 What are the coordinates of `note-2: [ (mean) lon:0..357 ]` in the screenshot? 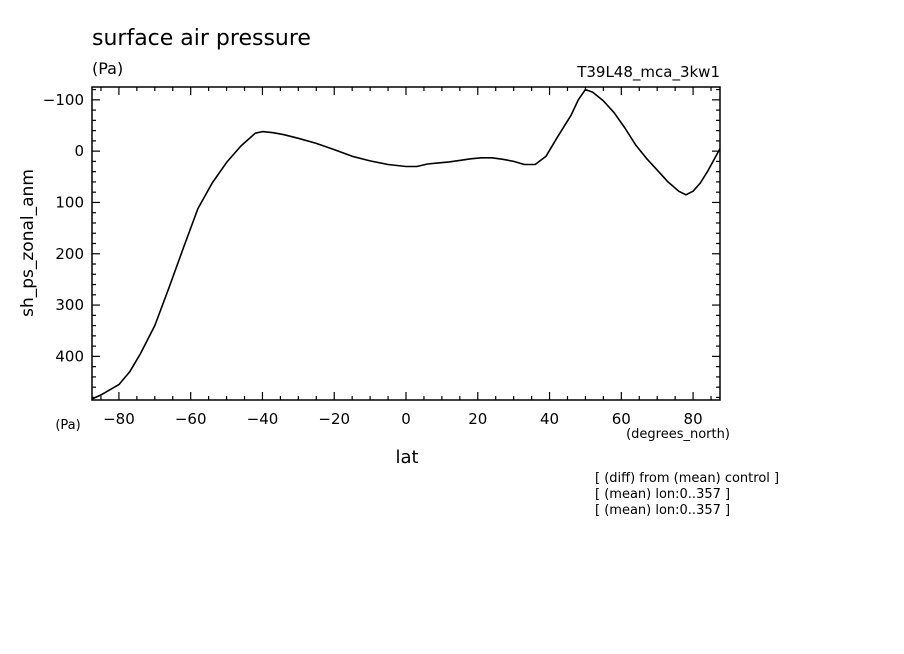 It's located at (662, 494).